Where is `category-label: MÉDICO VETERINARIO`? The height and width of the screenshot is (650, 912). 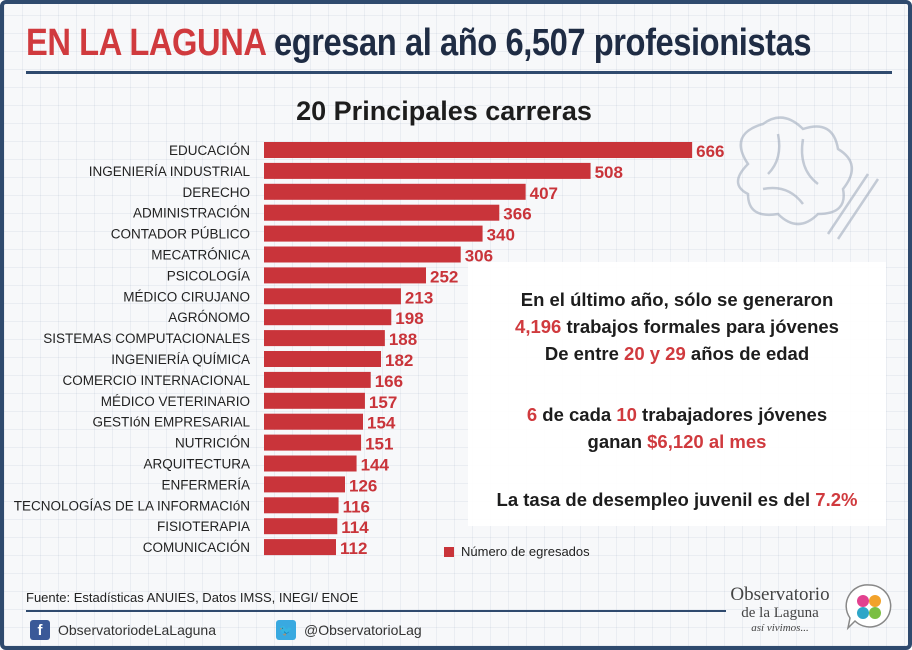 category-label: MÉDICO VETERINARIO is located at coordinates (175, 401).